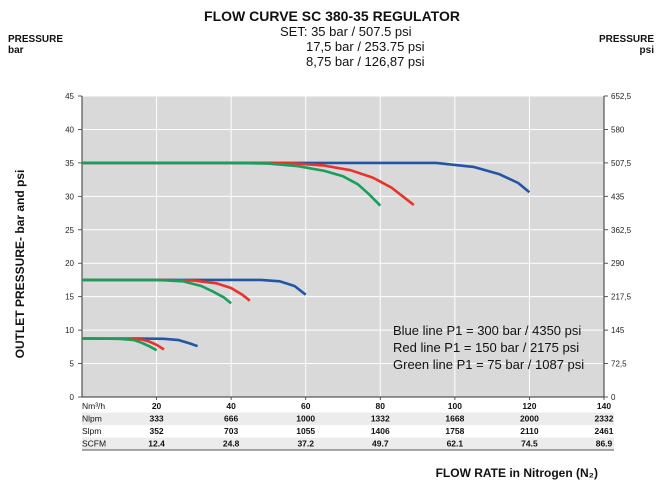 This screenshot has width=664, height=483. What do you see at coordinates (621, 230) in the screenshot?
I see `y-tick-label-psi: 362,5` at bounding box center [621, 230].